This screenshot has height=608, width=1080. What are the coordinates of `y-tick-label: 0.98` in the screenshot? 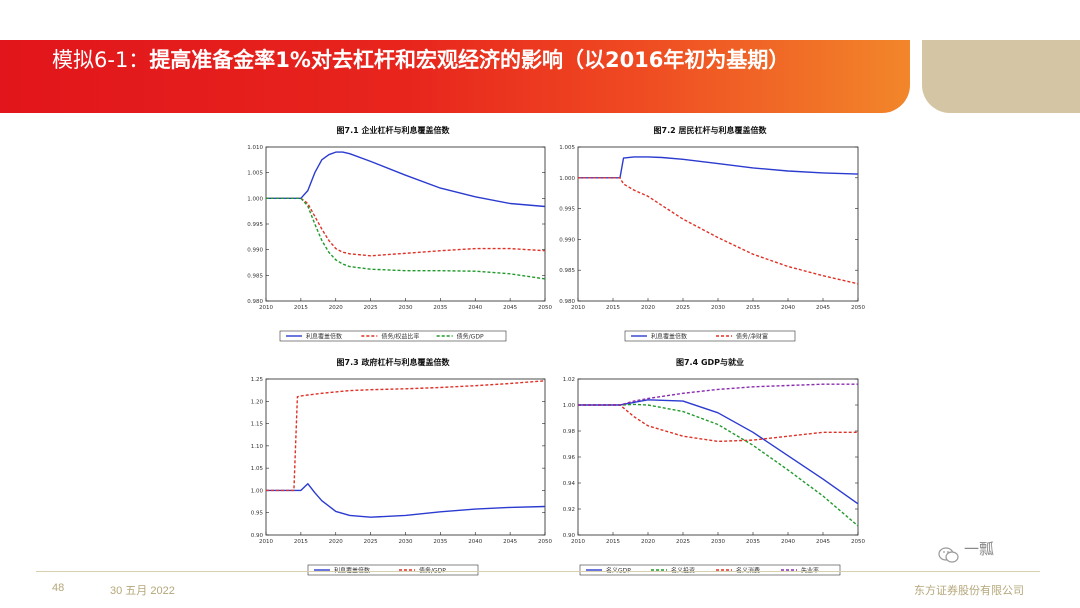 It's located at (569, 432).